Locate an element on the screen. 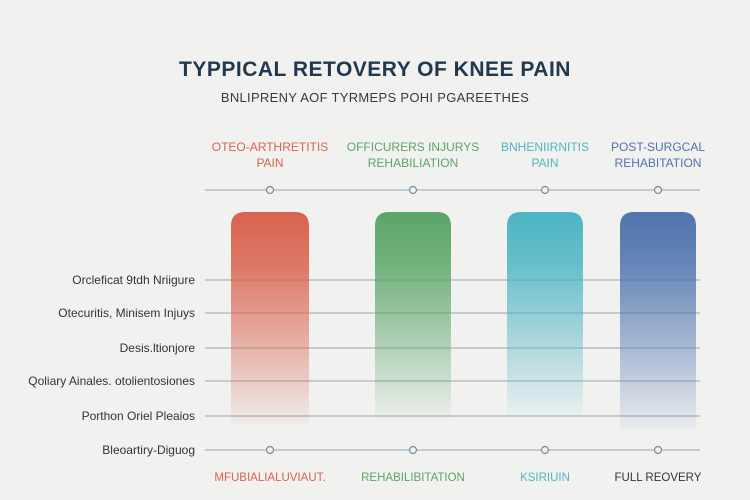  chart-title: TYPPICAL RETOVERY OF KNEE PAIN is located at coordinates (375, 69).